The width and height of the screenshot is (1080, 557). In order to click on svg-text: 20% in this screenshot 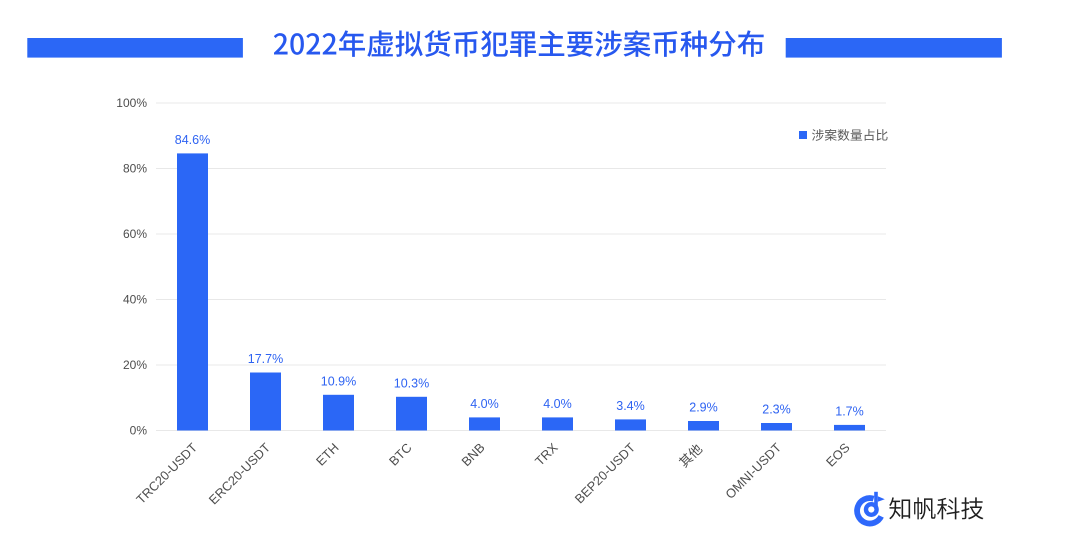, I will do `click(135, 365)`.